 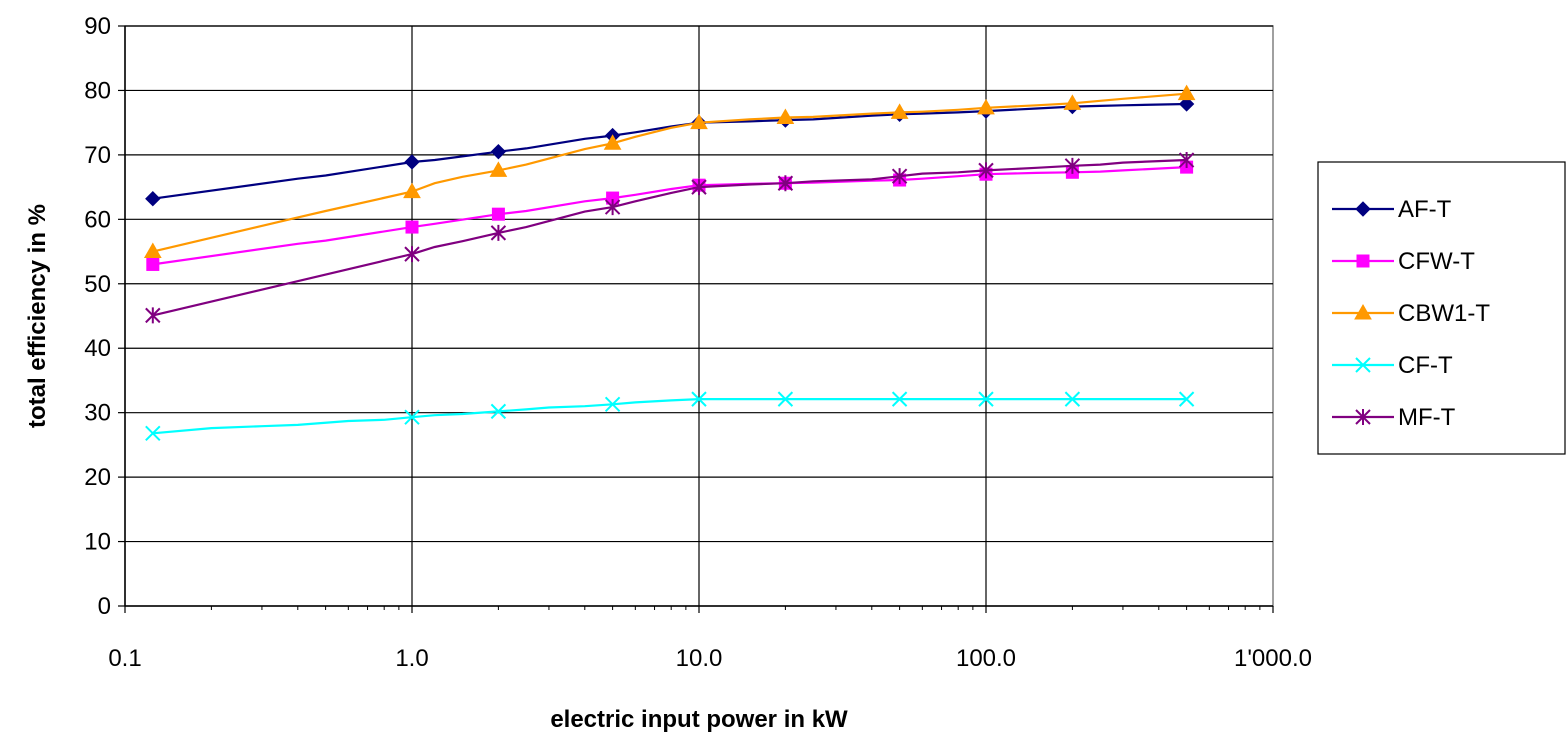 What do you see at coordinates (97, 542) in the screenshot?
I see `y-tick-label: 10` at bounding box center [97, 542].